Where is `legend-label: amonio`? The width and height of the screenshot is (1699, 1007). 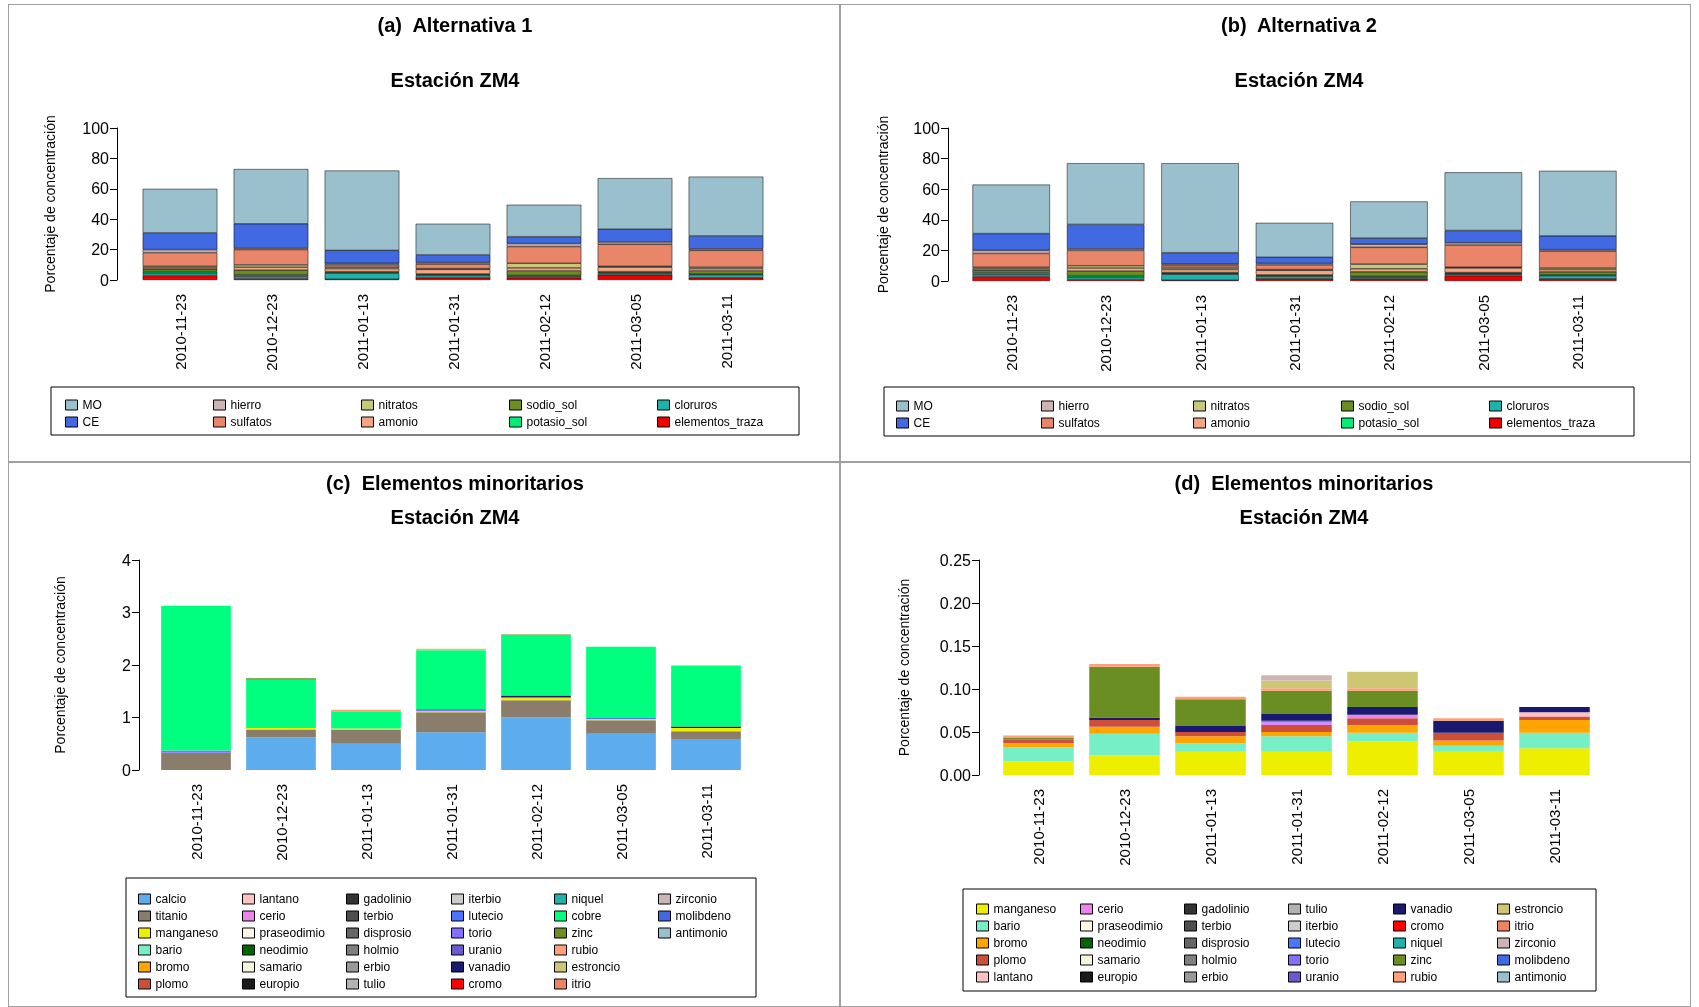 legend-label: amonio is located at coordinates (1230, 423).